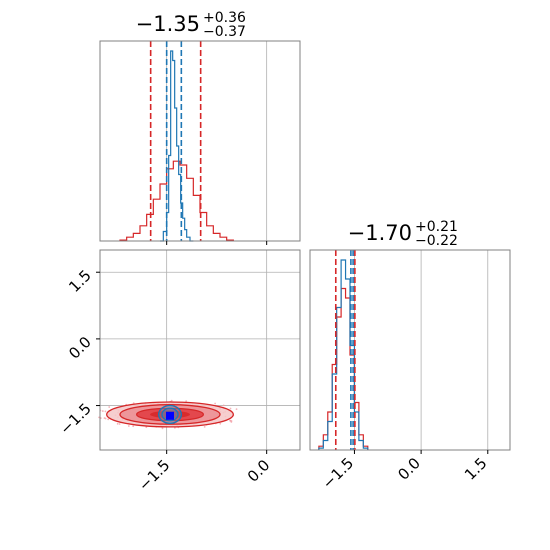  I want to click on panel-title-minus: −0.22, so click(436, 241).